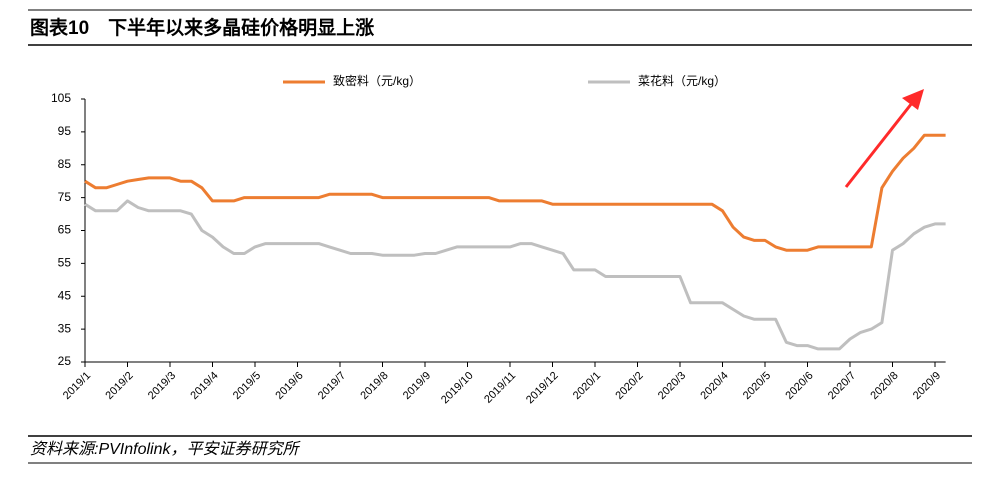 This screenshot has width=1000, height=484. I want to click on y-tick-label: 25, so click(65, 361).